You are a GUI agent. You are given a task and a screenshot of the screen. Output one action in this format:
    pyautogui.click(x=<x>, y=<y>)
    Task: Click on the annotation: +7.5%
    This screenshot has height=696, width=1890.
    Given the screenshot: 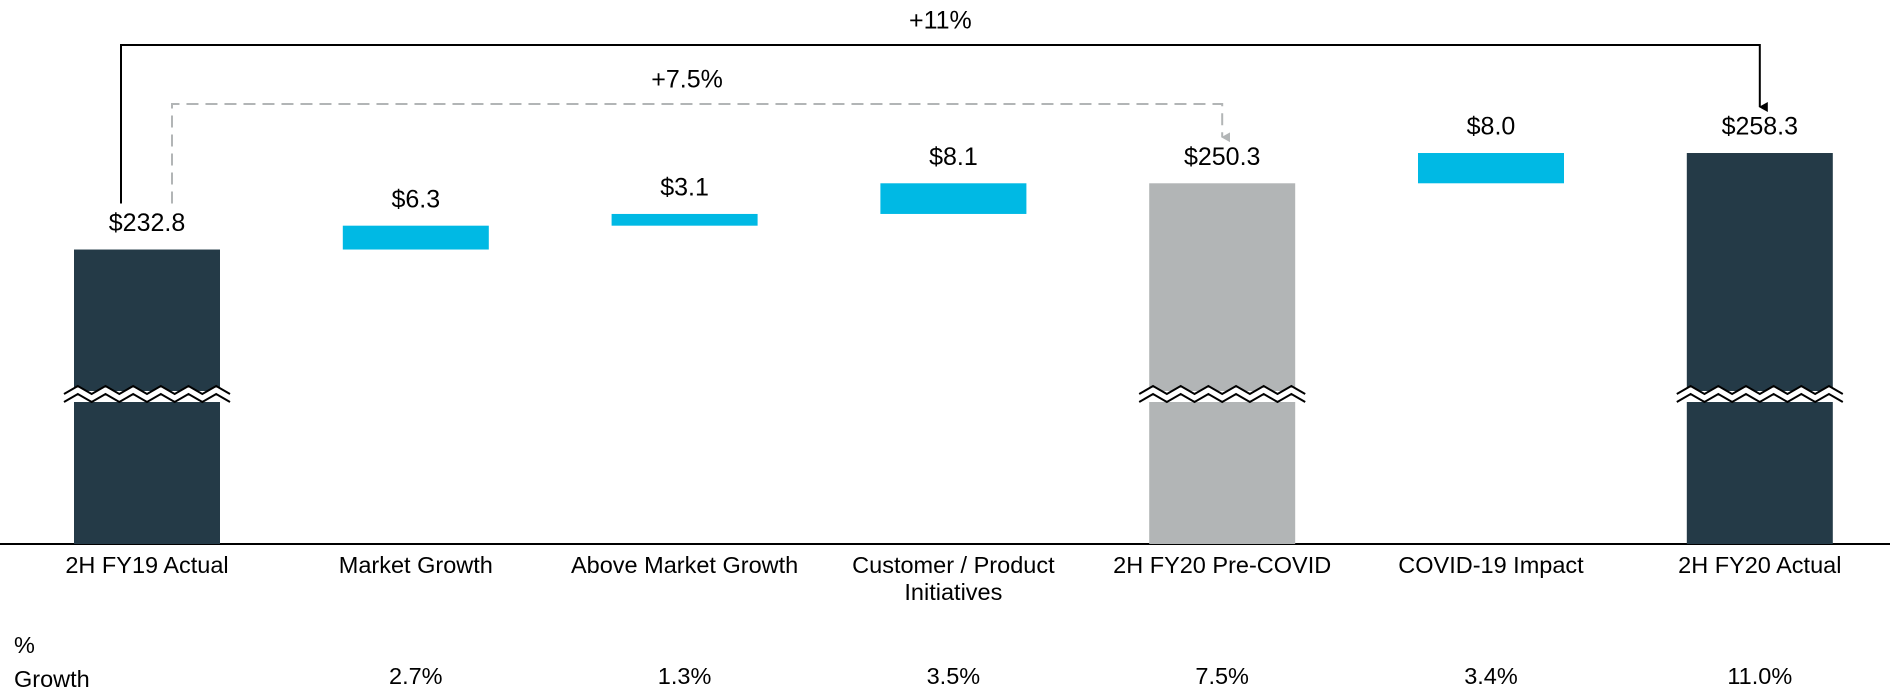 What is the action you would take?
    pyautogui.click(x=687, y=80)
    